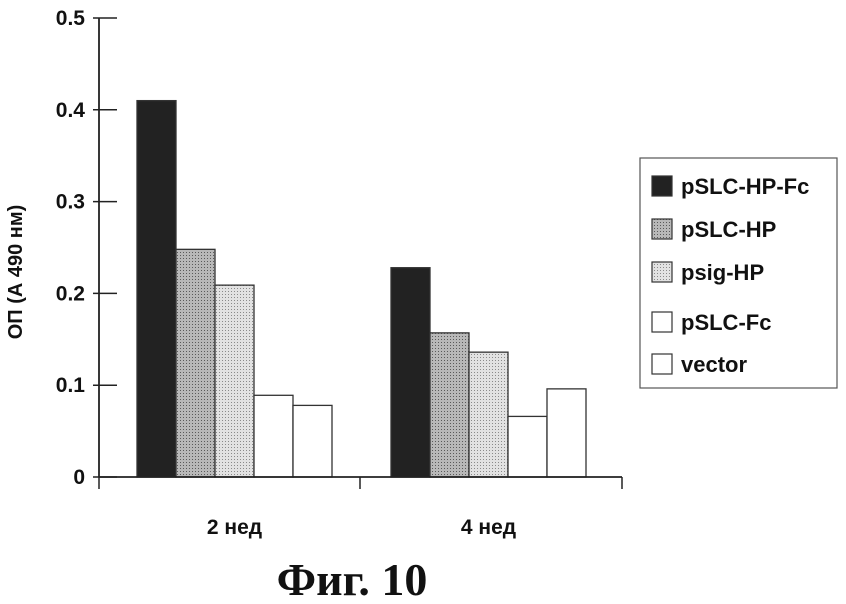 The image size is (846, 604). I want to click on legend-label: psig-HP, so click(722, 272).